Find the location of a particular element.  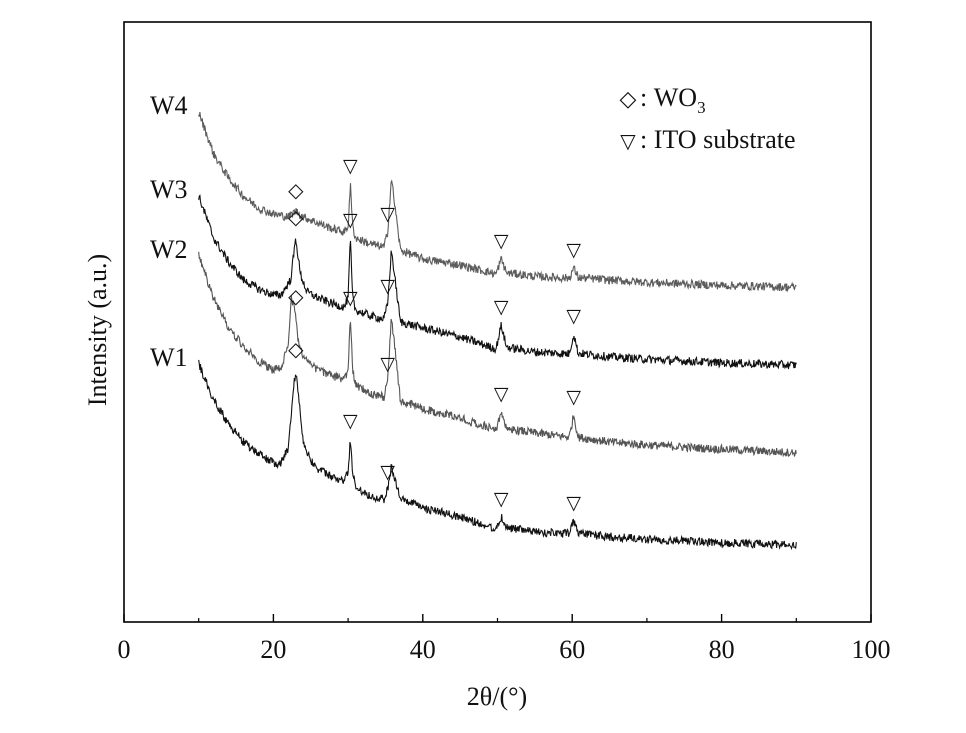

legend-item-wo3: ◇ : WO3 is located at coordinates (663, 100).